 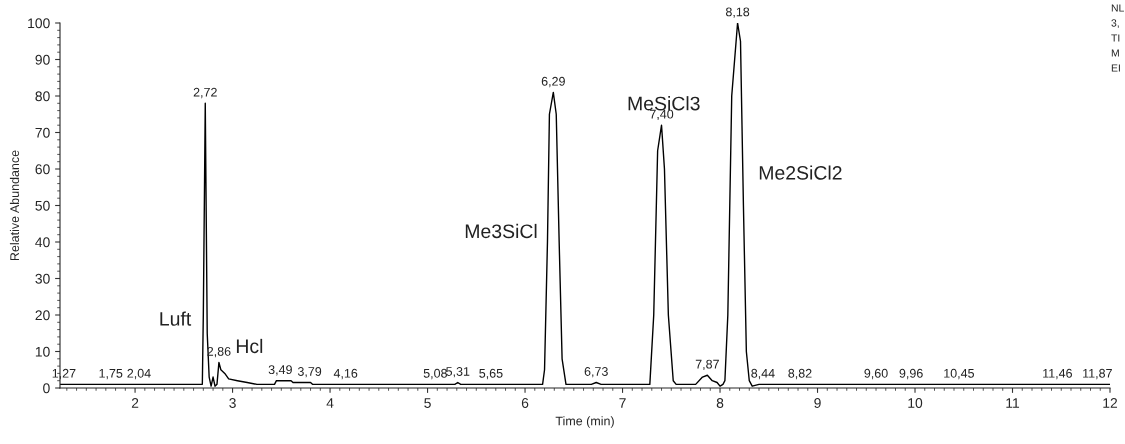 What do you see at coordinates (330, 403) in the screenshot?
I see `x-tick-label: 4` at bounding box center [330, 403].